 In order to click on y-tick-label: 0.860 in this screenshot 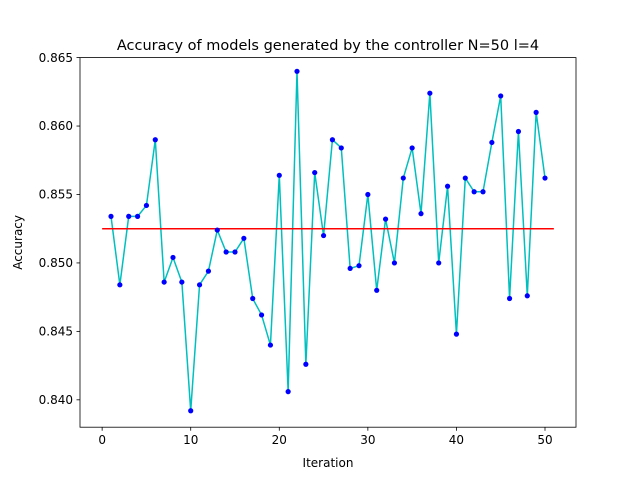, I will do `click(56, 126)`.